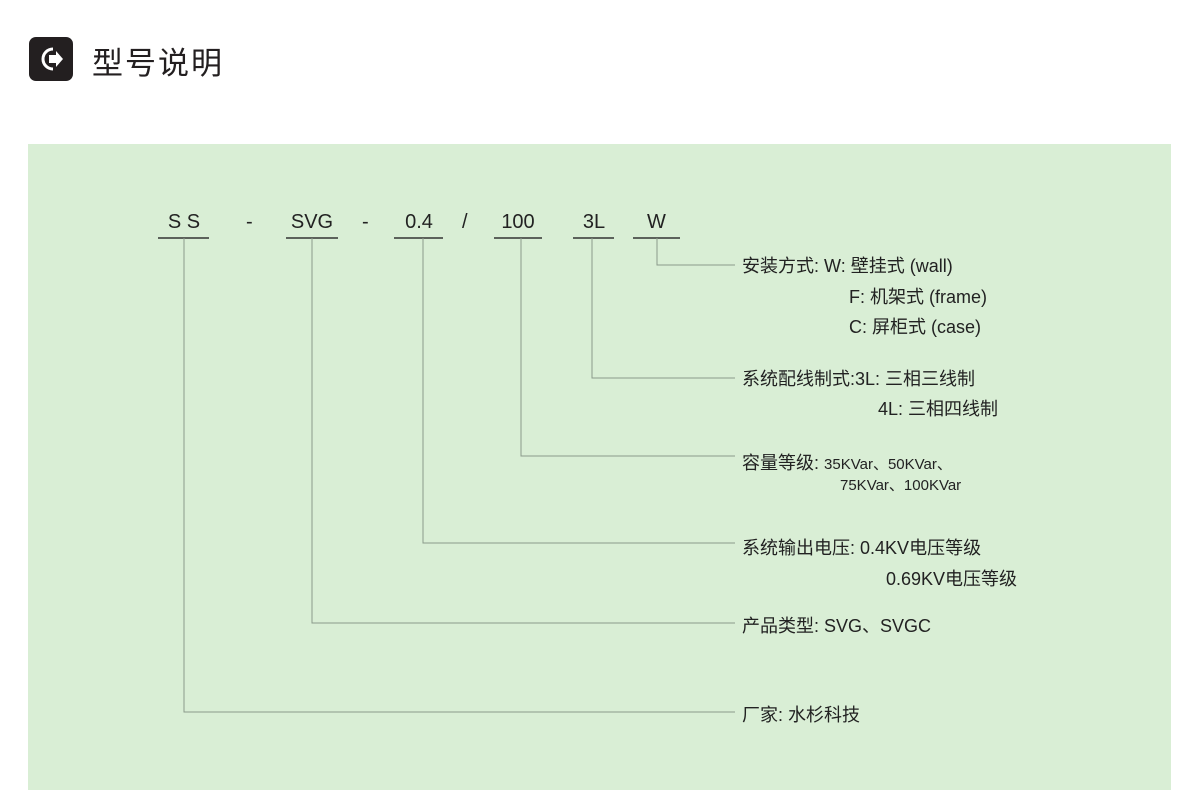 This screenshot has height=792, width=1200. I want to click on code-segment-wiring: 3L, so click(594, 222).